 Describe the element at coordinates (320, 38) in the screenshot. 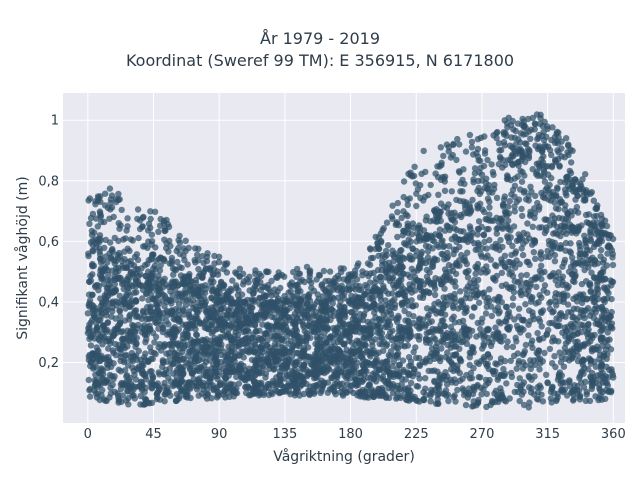

I see `chart-title: År 1979 - 2019` at that location.